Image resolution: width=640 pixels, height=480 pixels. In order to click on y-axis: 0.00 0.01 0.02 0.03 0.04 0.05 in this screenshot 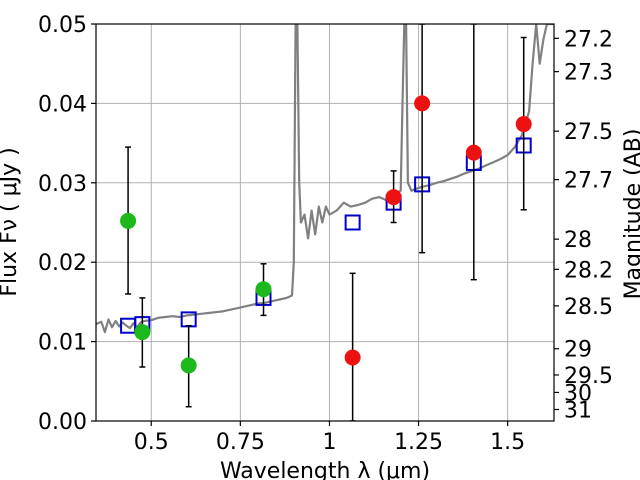, I will do `click(67, 224)`.